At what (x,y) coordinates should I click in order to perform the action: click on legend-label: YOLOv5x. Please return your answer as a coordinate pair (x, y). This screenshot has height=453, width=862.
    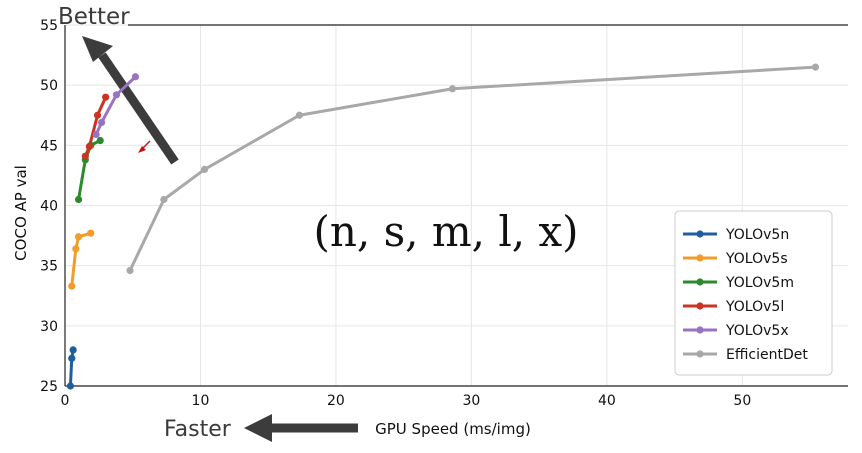
    Looking at the image, I should click on (757, 331).